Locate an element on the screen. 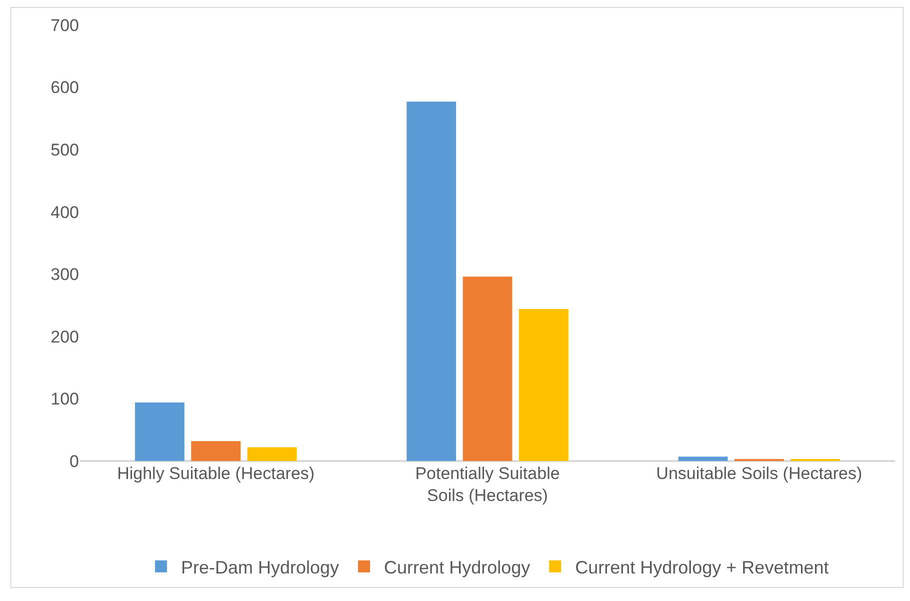  legend-label: Pre-Dam Hydrology is located at coordinates (260, 567).